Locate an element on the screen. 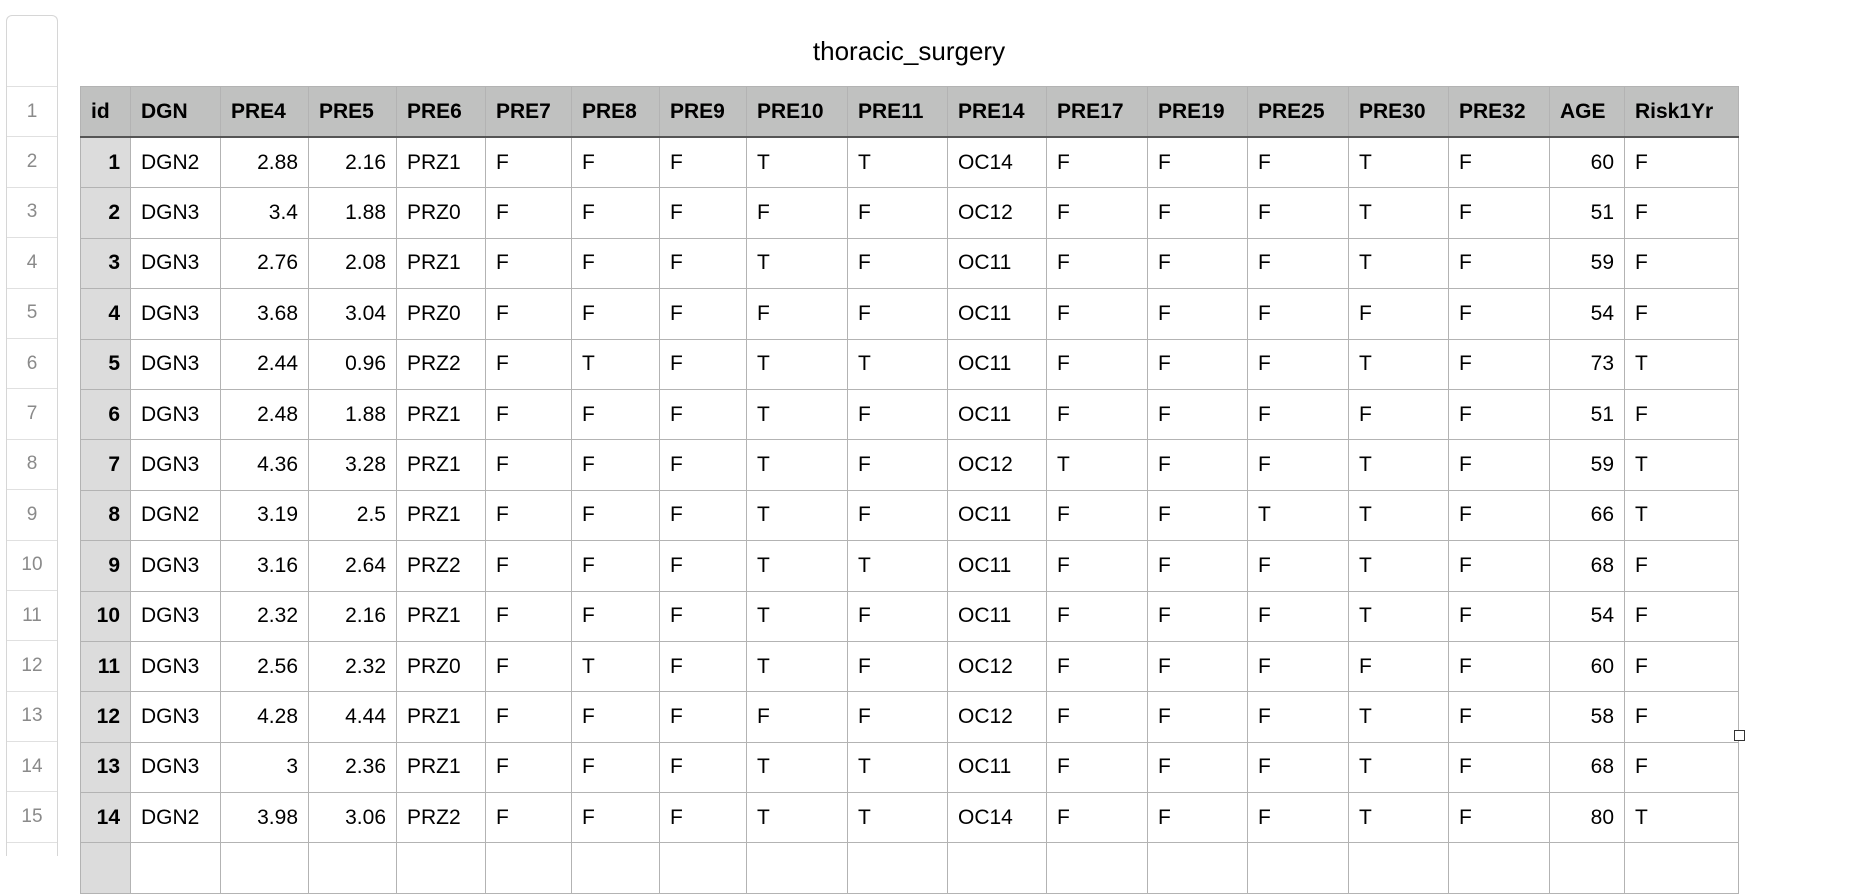  cell-age: 59 is located at coordinates (1587, 465).